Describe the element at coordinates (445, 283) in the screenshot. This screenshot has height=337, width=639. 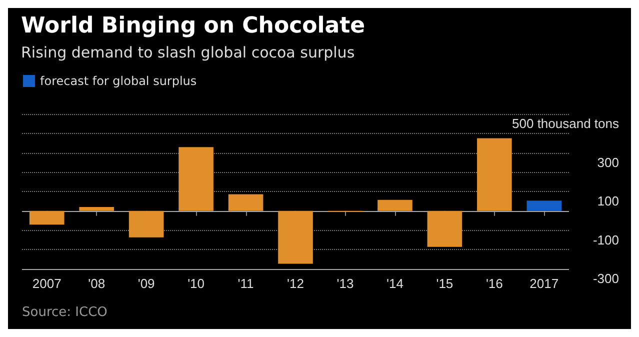
I see `x-tick-label: '15` at that location.